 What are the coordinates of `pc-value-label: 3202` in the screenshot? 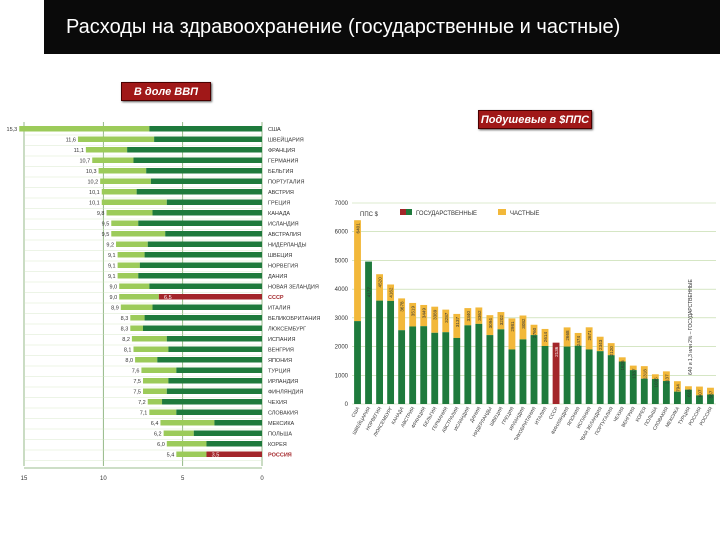 It's located at (501, 320).